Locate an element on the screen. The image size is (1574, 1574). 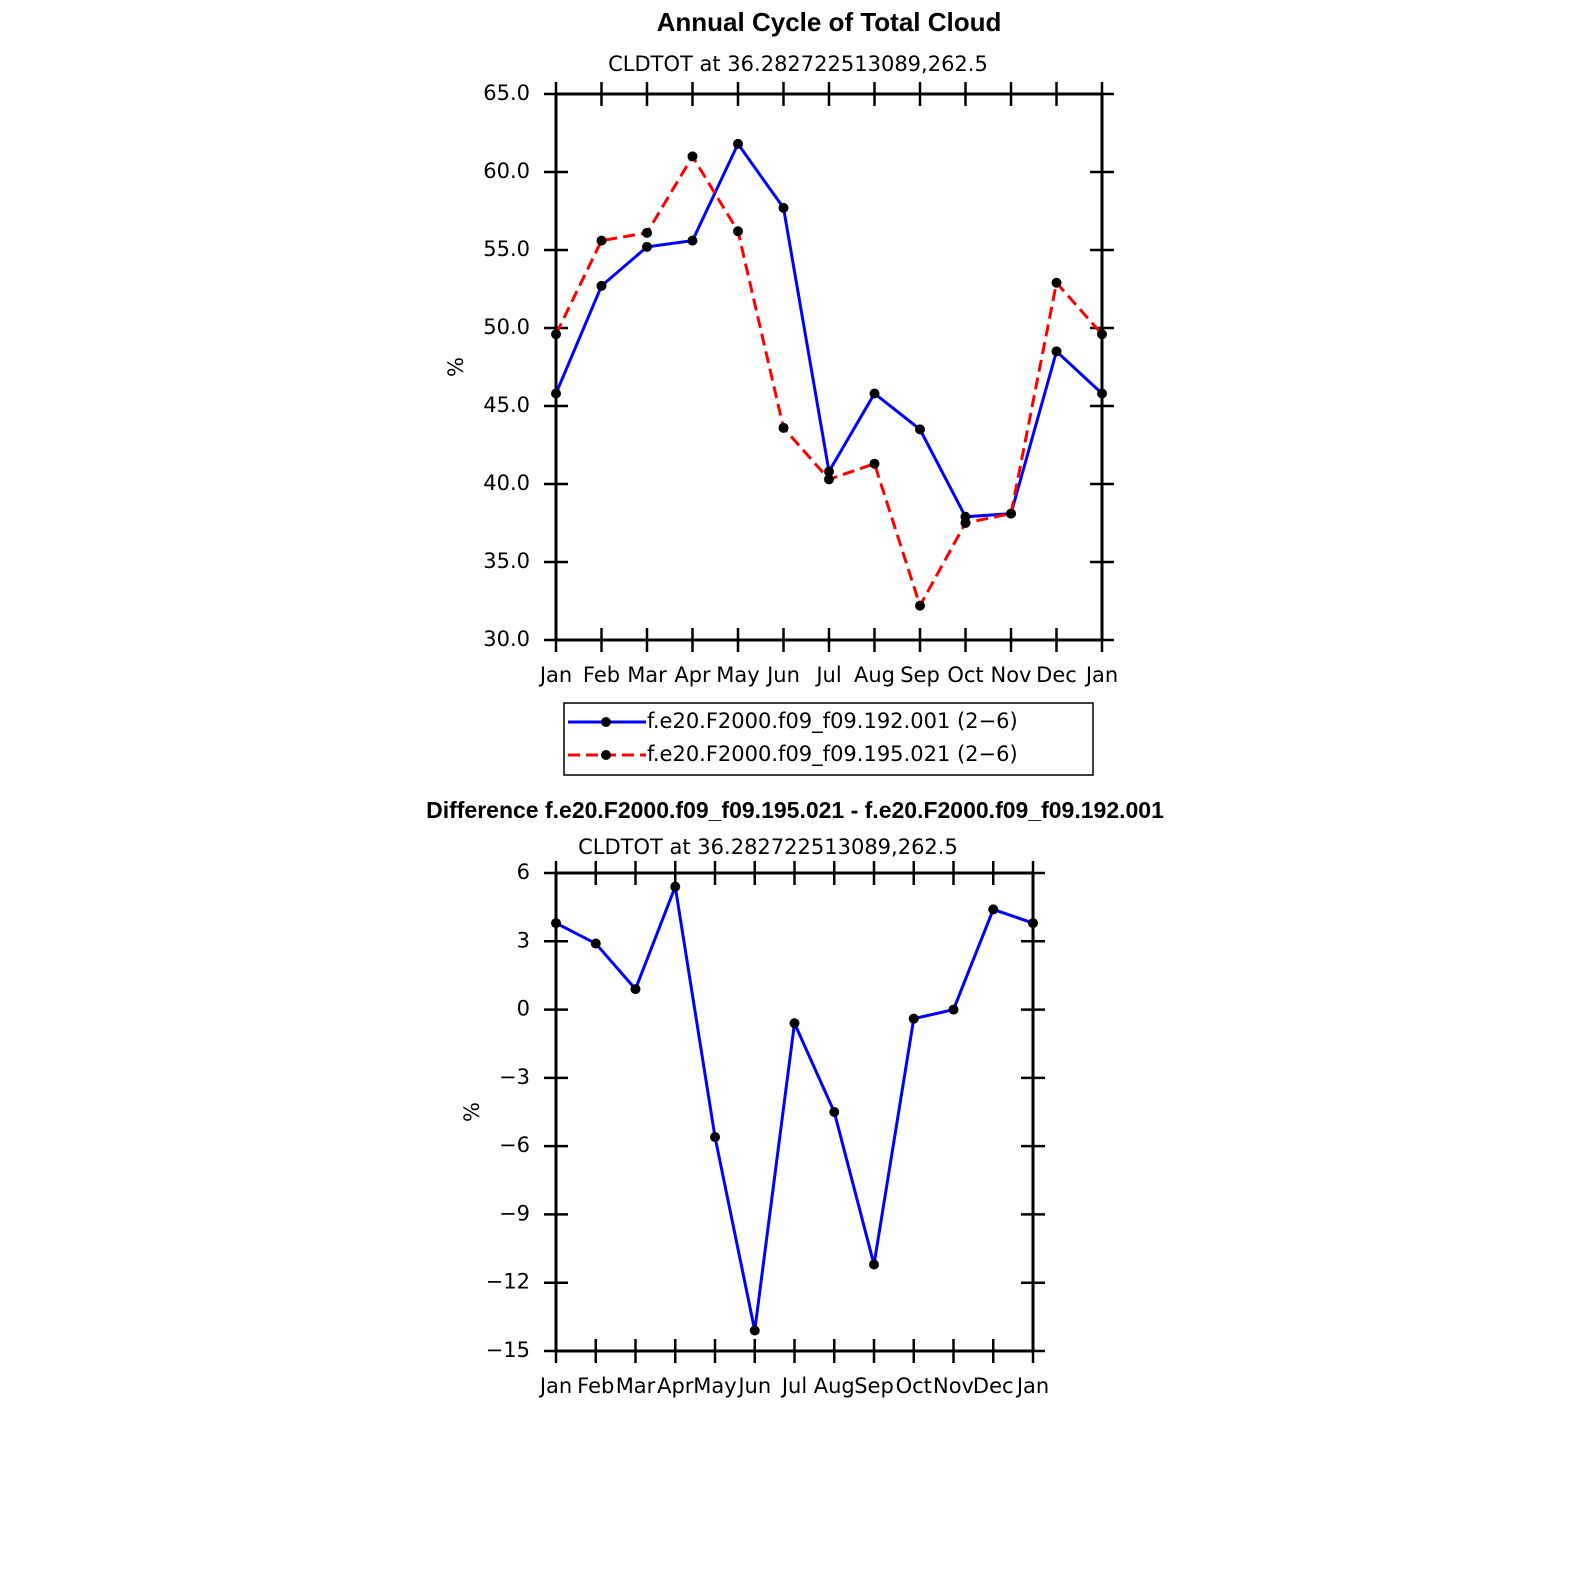
y-tick-label: −6 is located at coordinates (514, 1145).